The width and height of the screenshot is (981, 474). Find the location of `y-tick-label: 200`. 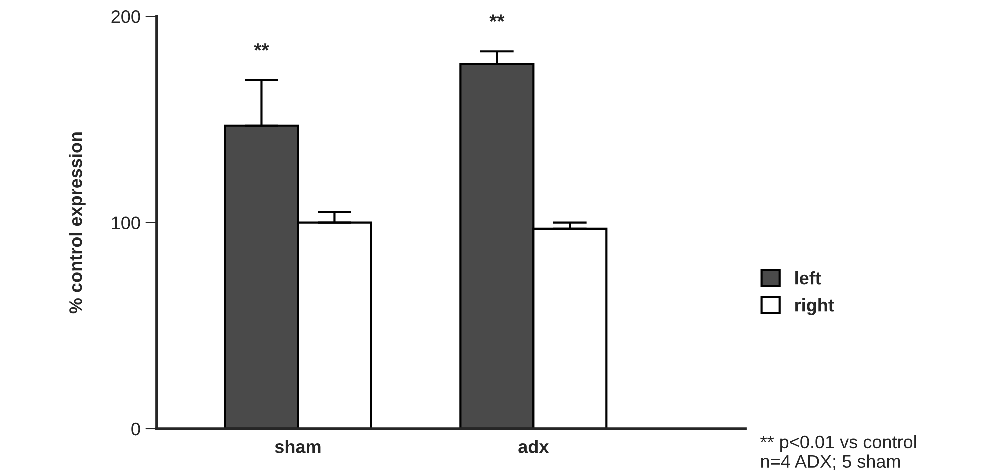

y-tick-label: 200 is located at coordinates (126, 17).